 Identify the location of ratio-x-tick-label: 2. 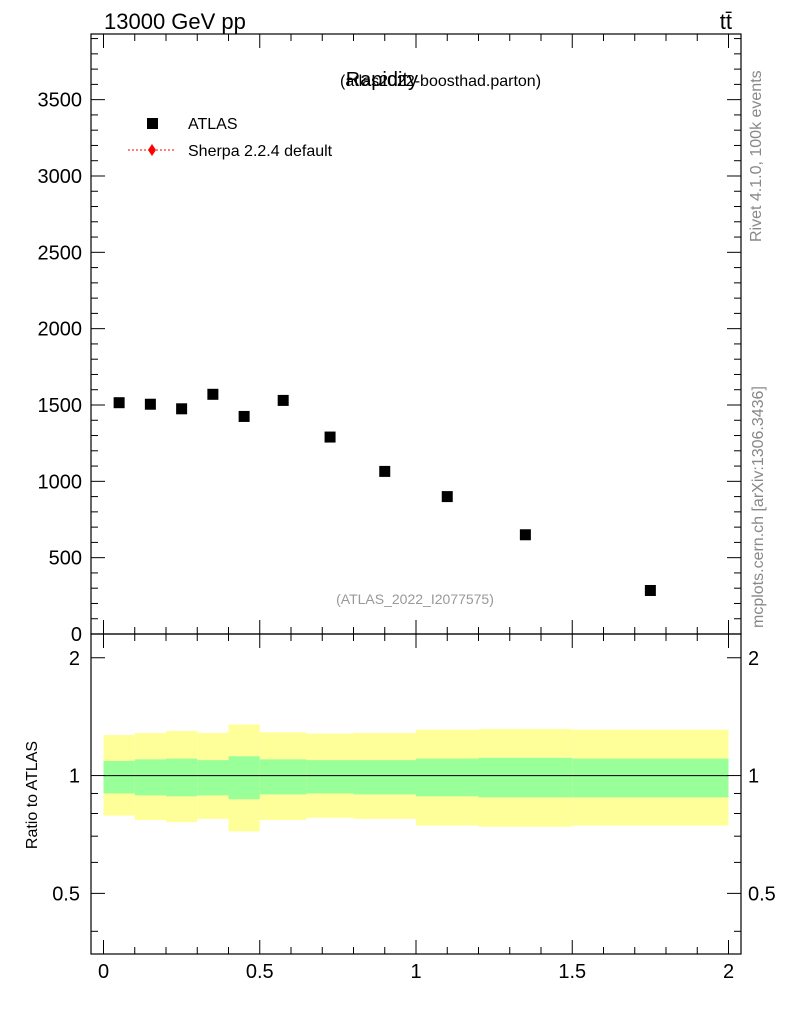
(728, 972).